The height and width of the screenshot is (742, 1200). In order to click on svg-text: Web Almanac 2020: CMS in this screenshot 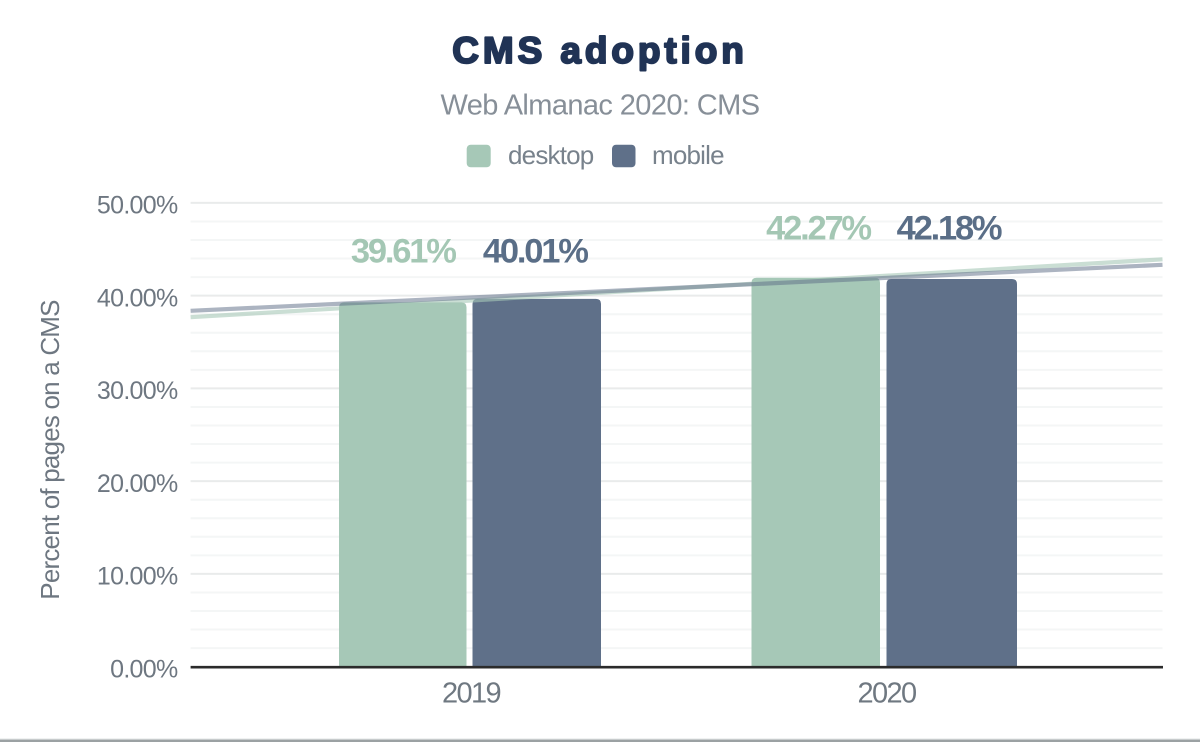, I will do `click(600, 106)`.